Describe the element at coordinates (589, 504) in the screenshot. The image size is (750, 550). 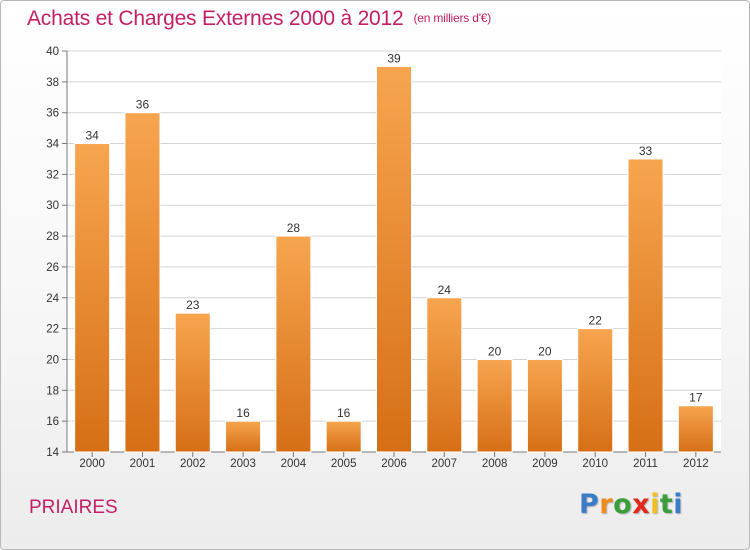
I see `logo-letter: P` at that location.